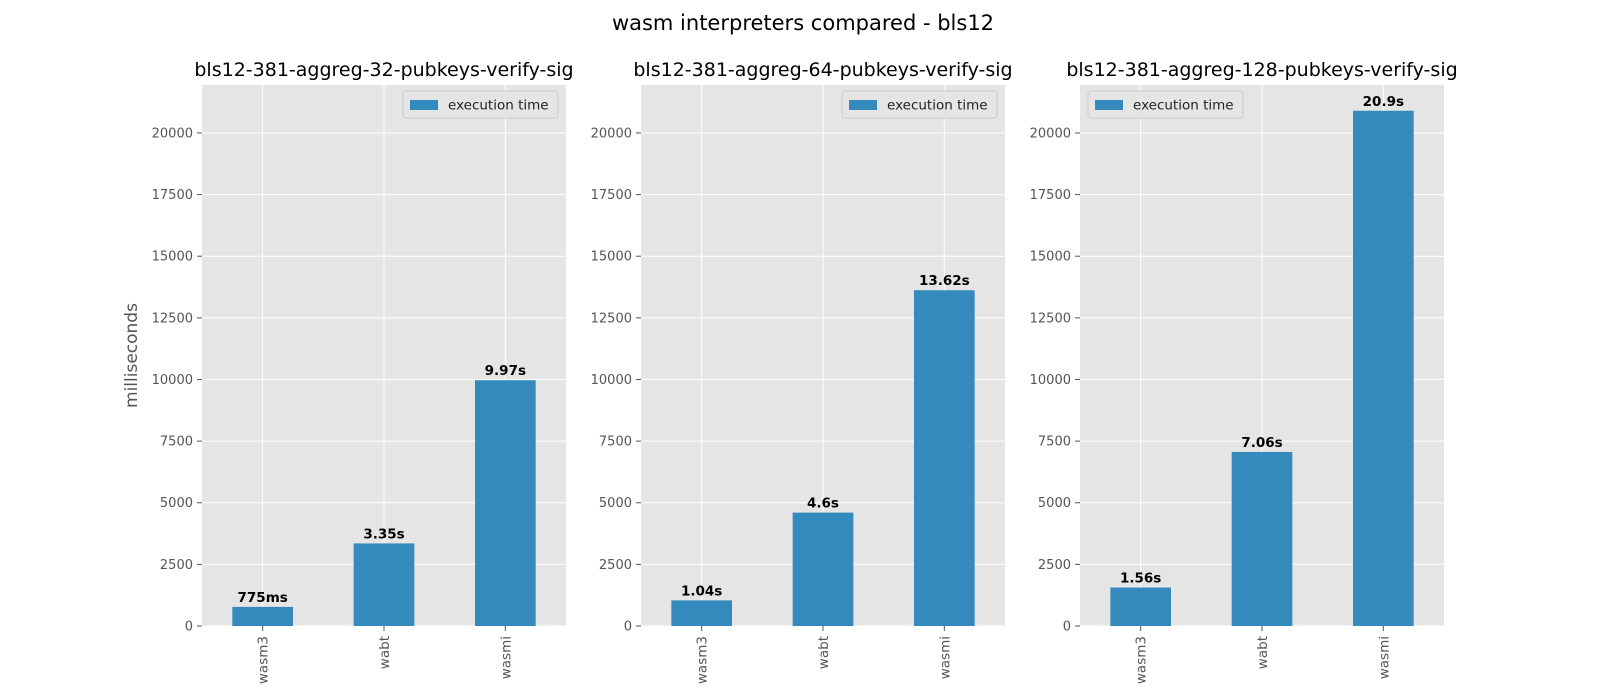 The height and width of the screenshot is (700, 1600). What do you see at coordinates (944, 281) in the screenshot?
I see `bar-value-label: 13.62s` at bounding box center [944, 281].